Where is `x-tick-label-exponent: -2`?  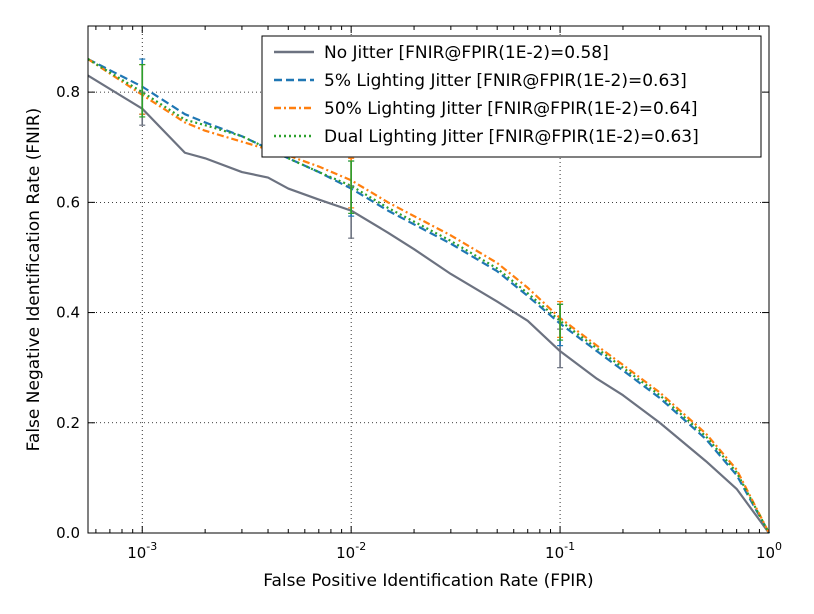
x-tick-label-exponent: -2 is located at coordinates (360, 546).